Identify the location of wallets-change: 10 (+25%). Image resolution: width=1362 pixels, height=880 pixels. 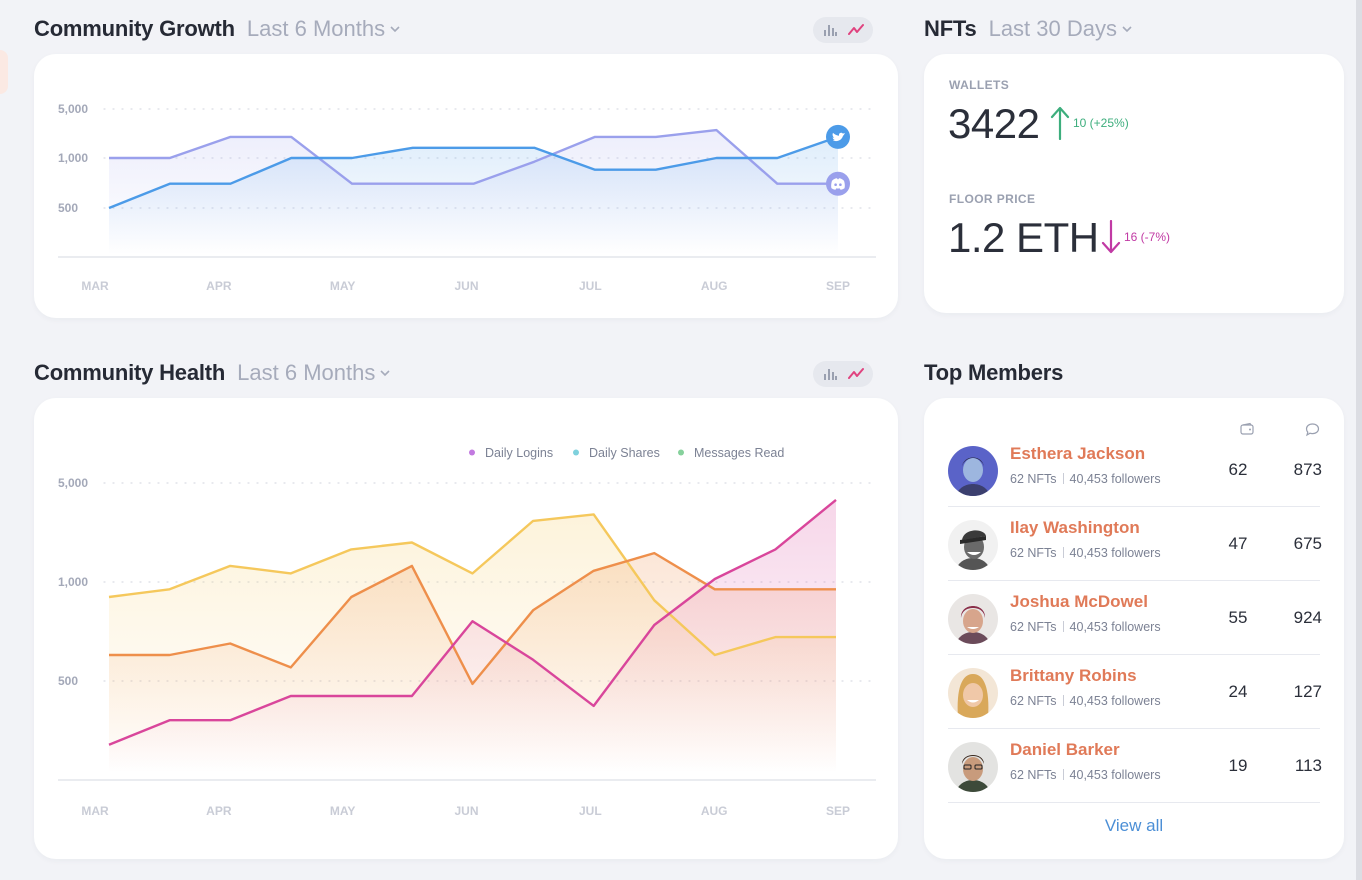
(1101, 123).